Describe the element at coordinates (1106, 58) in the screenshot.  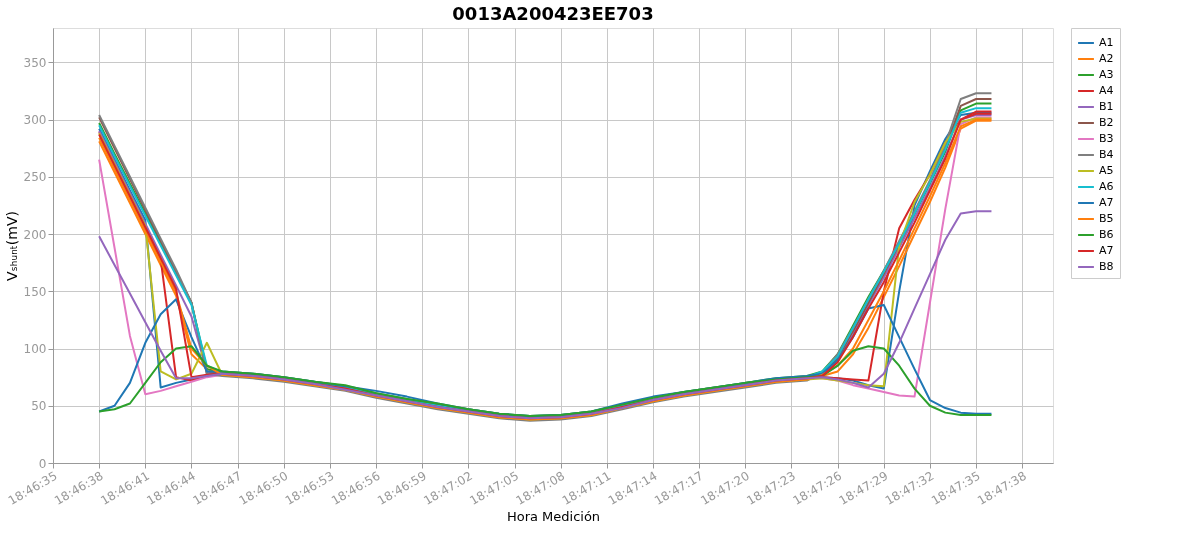
I see `legend-label: A2` at that location.